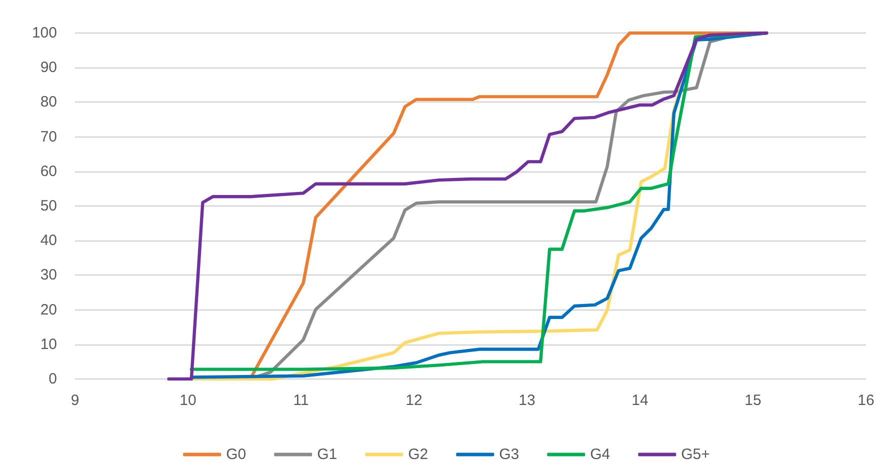 This screenshot has height=475, width=893. What do you see at coordinates (75, 400) in the screenshot?
I see `x-tick-label: 9` at bounding box center [75, 400].